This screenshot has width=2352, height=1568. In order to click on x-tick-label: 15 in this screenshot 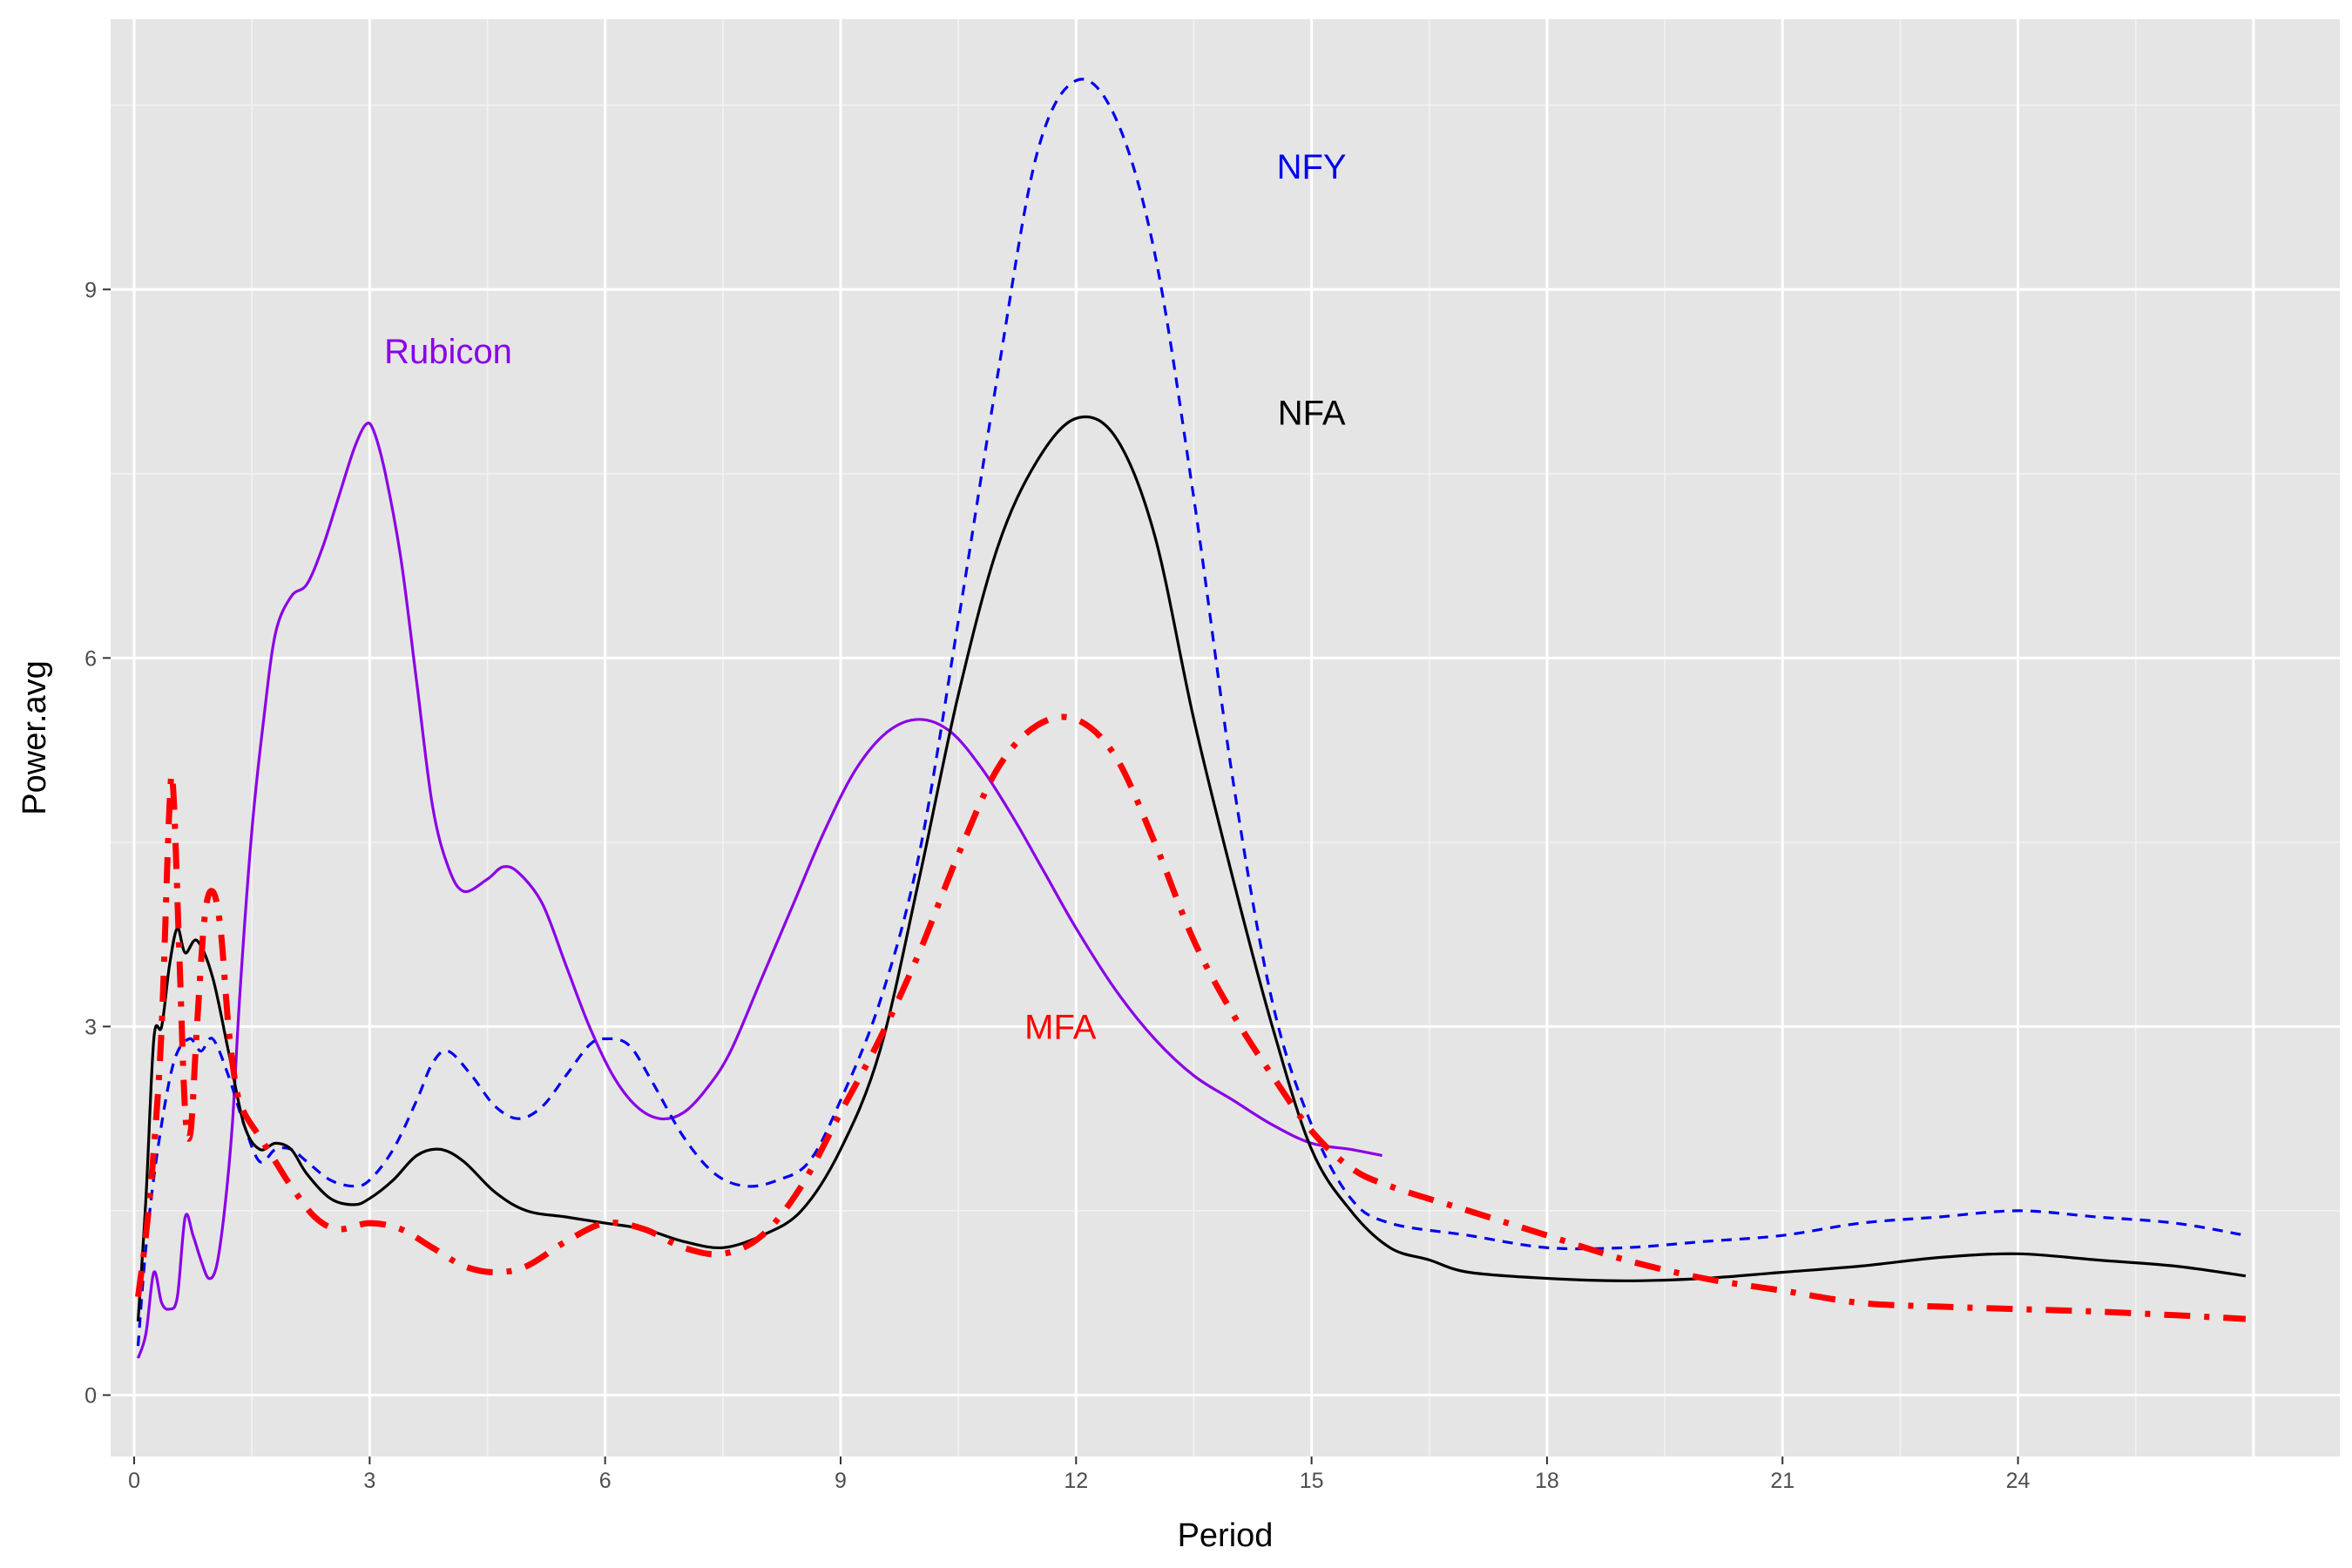, I will do `click(1312, 1481)`.